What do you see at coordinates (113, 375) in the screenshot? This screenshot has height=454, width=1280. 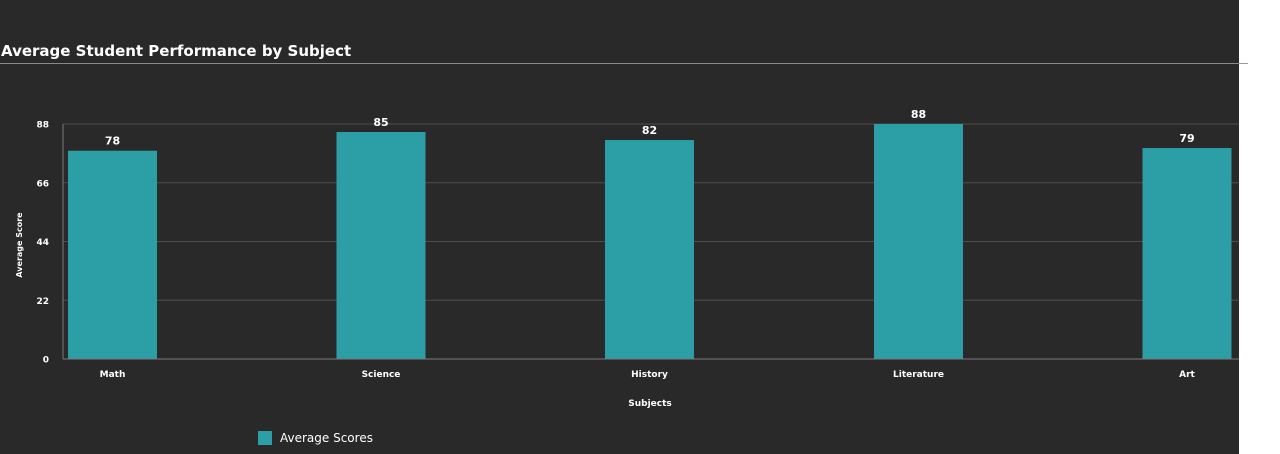 I see `x-tick-label: Math` at bounding box center [113, 375].